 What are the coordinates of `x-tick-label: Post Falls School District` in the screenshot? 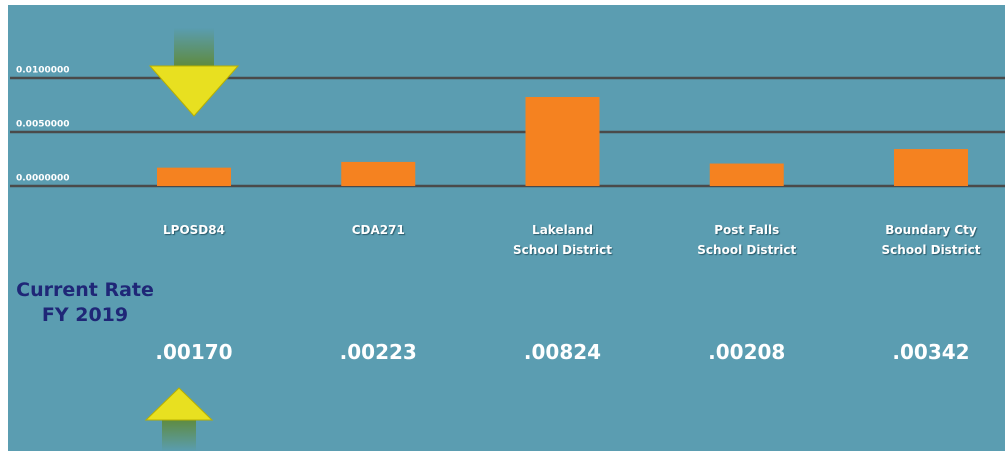 It's located at (747, 240).